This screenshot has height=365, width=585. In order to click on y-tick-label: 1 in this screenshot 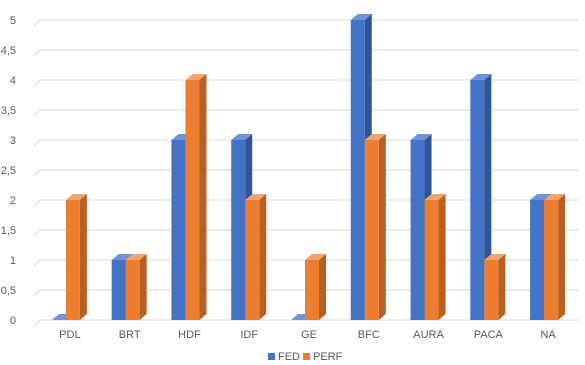, I will do `click(13, 261)`.